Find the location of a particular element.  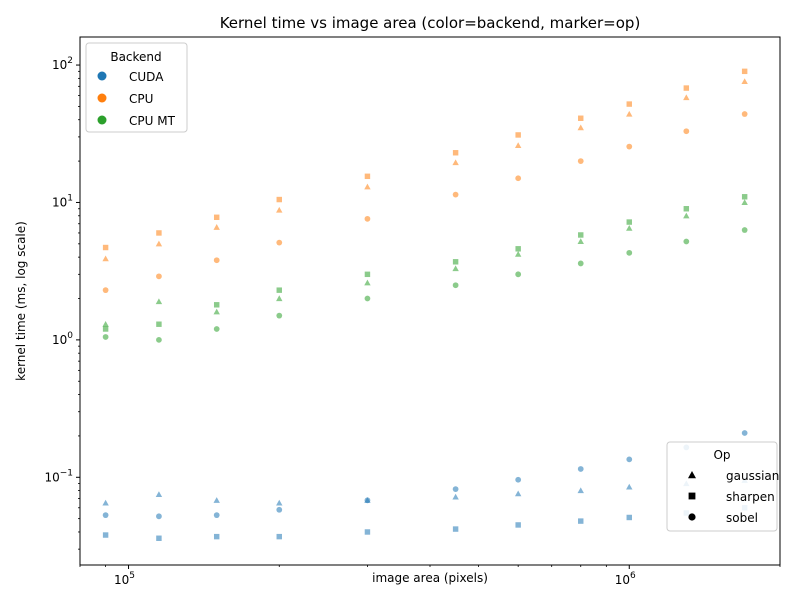

legend-label: CPU MT is located at coordinates (152, 121).